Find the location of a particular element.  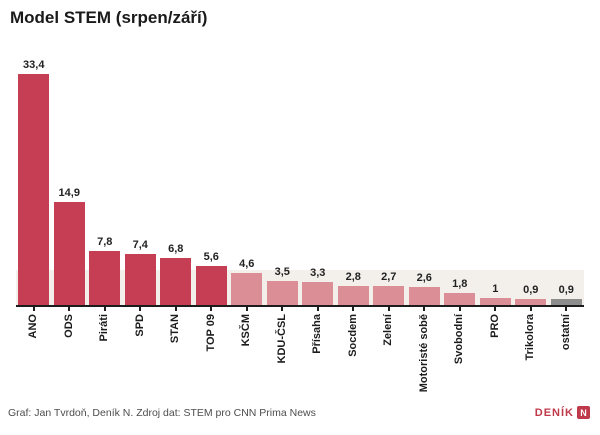

x-label-column: ostatní is located at coordinates (567, 328).